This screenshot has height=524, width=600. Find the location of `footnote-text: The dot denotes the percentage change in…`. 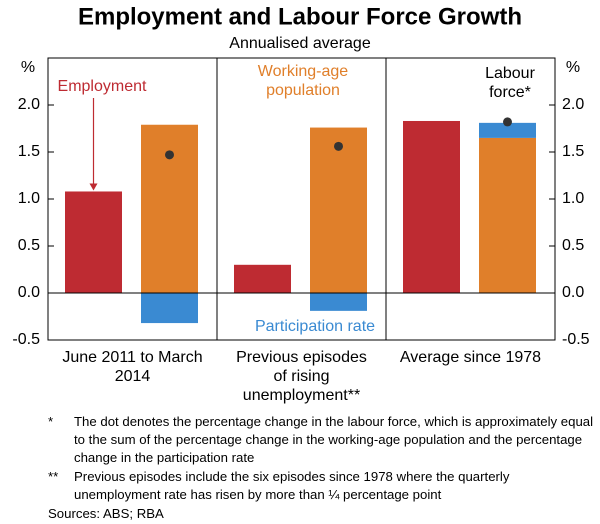

footnote-text: The dot denotes the percentage change in… is located at coordinates (334, 439).